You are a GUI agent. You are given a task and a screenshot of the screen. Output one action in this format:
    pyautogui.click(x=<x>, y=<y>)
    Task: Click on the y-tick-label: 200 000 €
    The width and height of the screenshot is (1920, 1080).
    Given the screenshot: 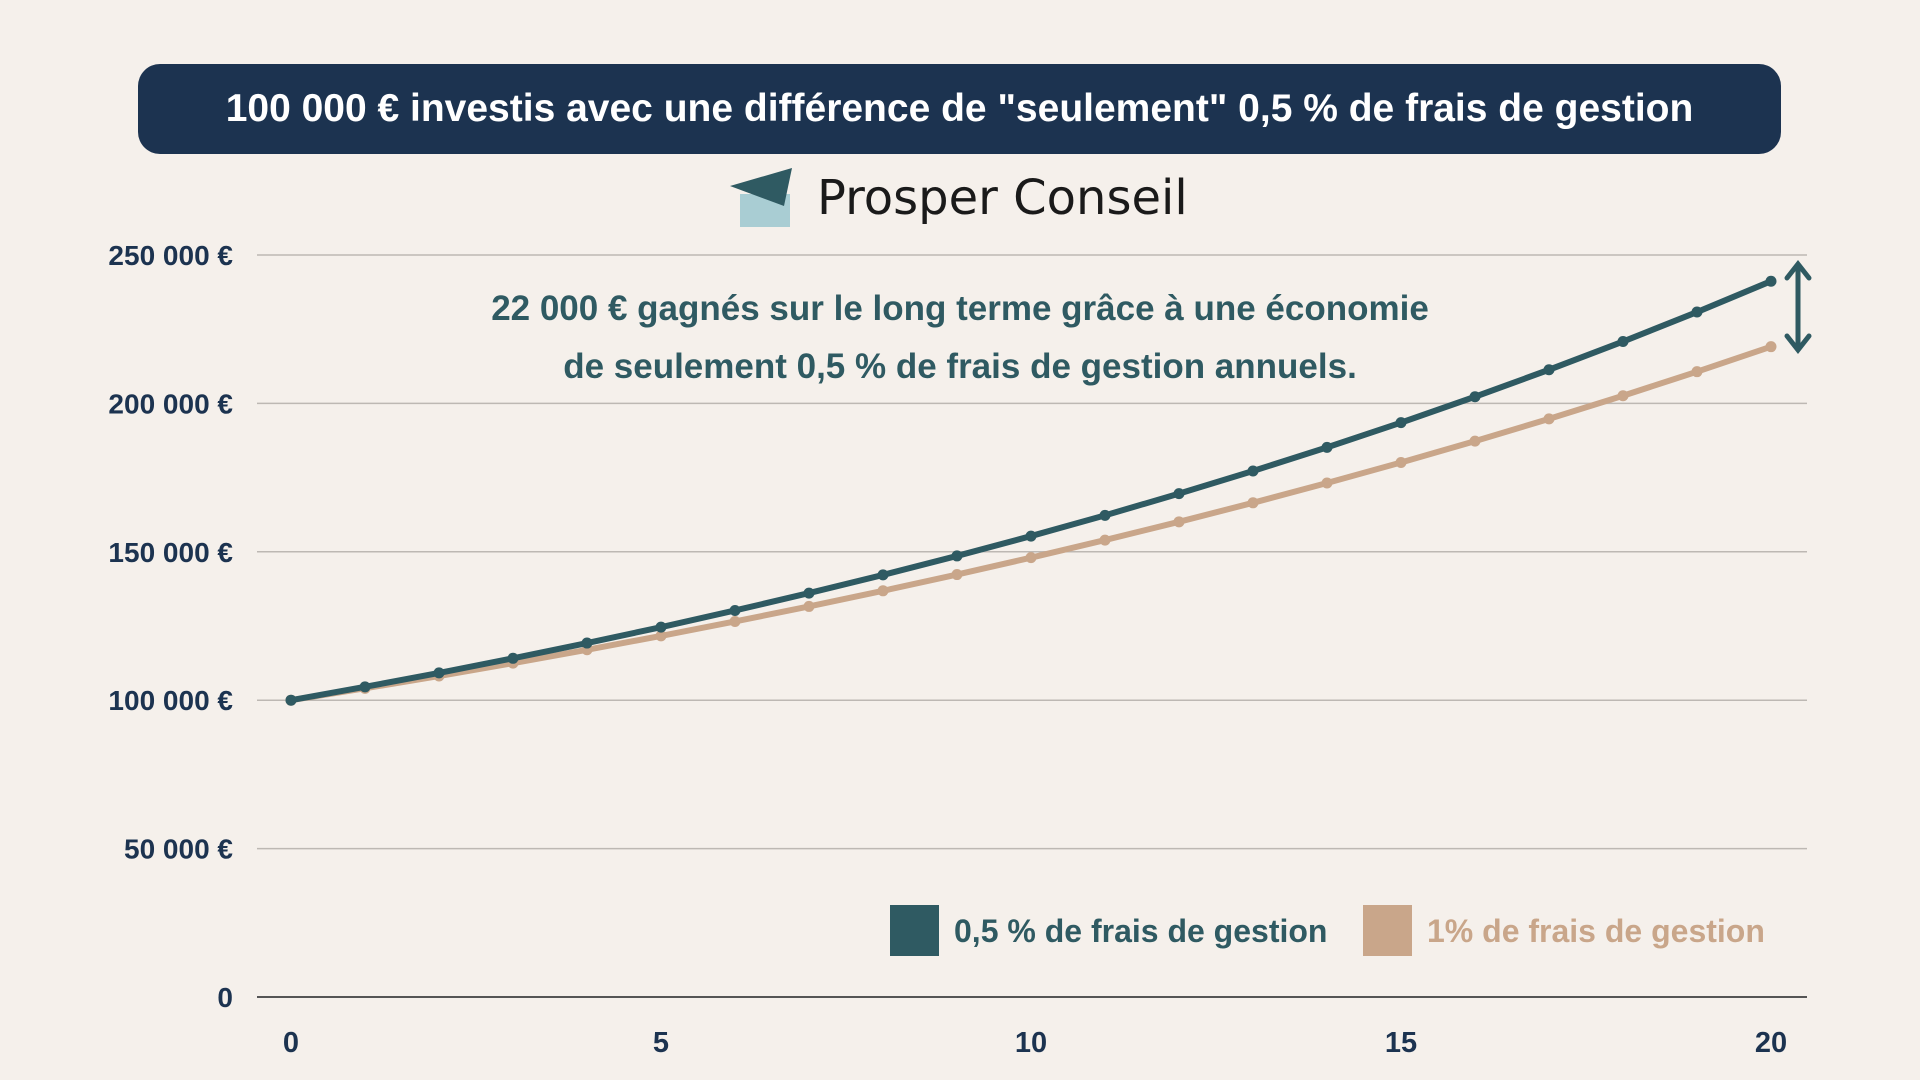 What is the action you would take?
    pyautogui.click(x=170, y=403)
    